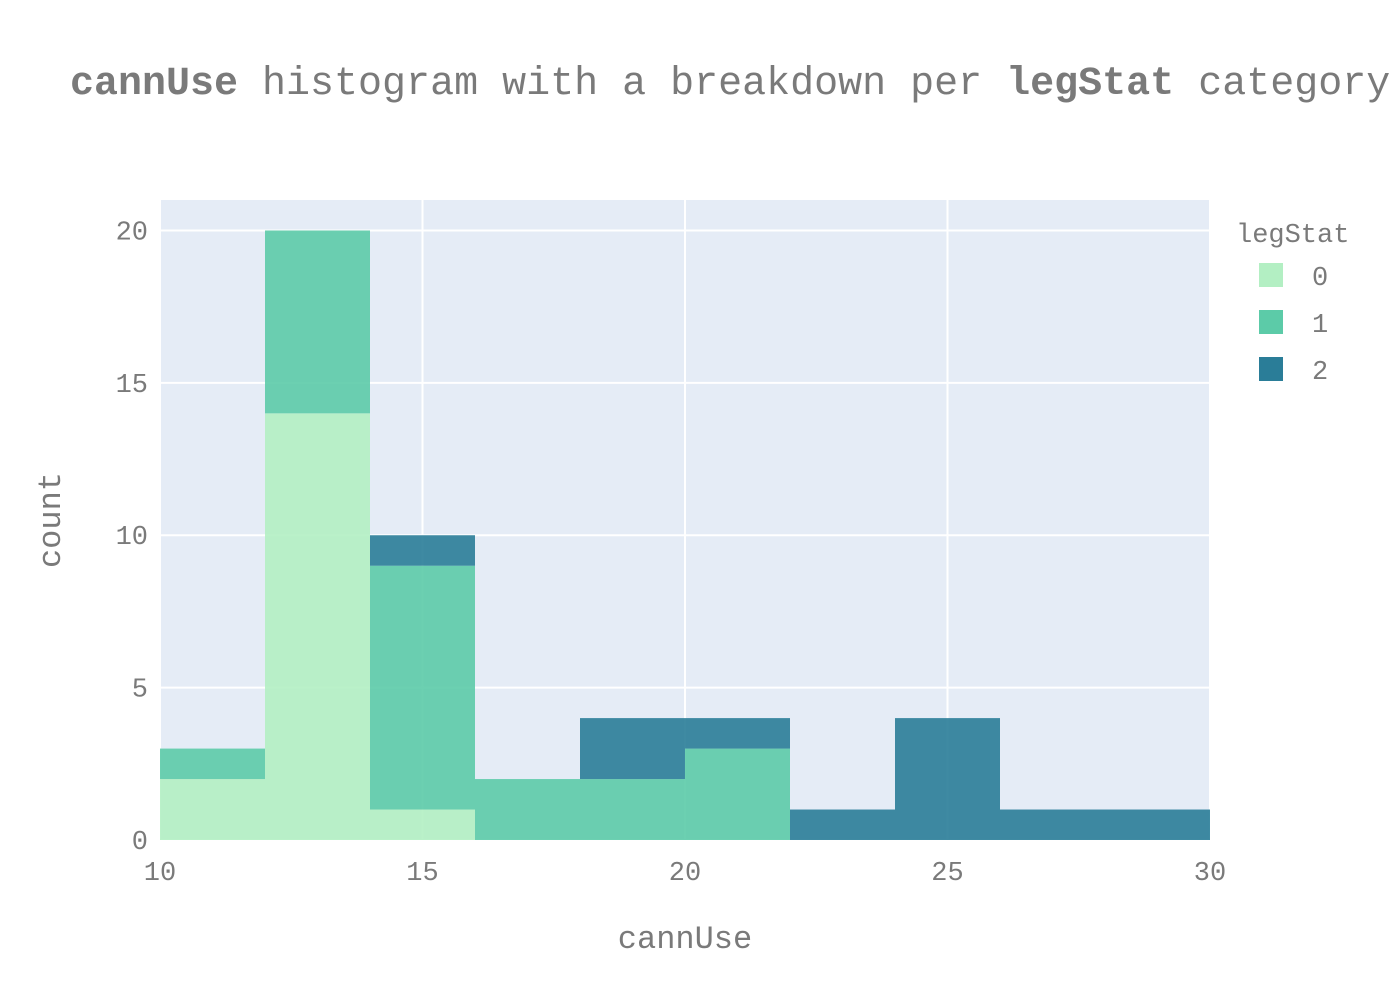  I want to click on title-var2: legStat, so click(1090, 84).